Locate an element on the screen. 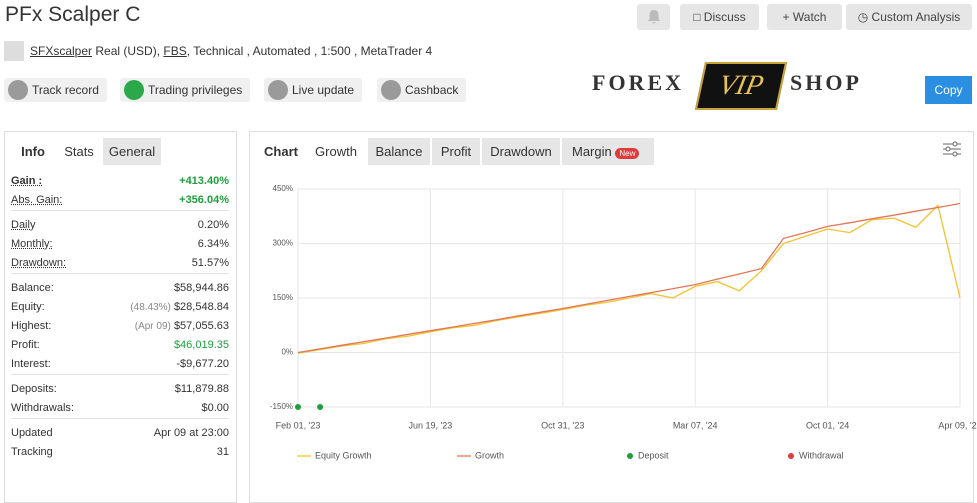 The height and width of the screenshot is (503, 977). settings-icon is located at coordinates (952, 149).